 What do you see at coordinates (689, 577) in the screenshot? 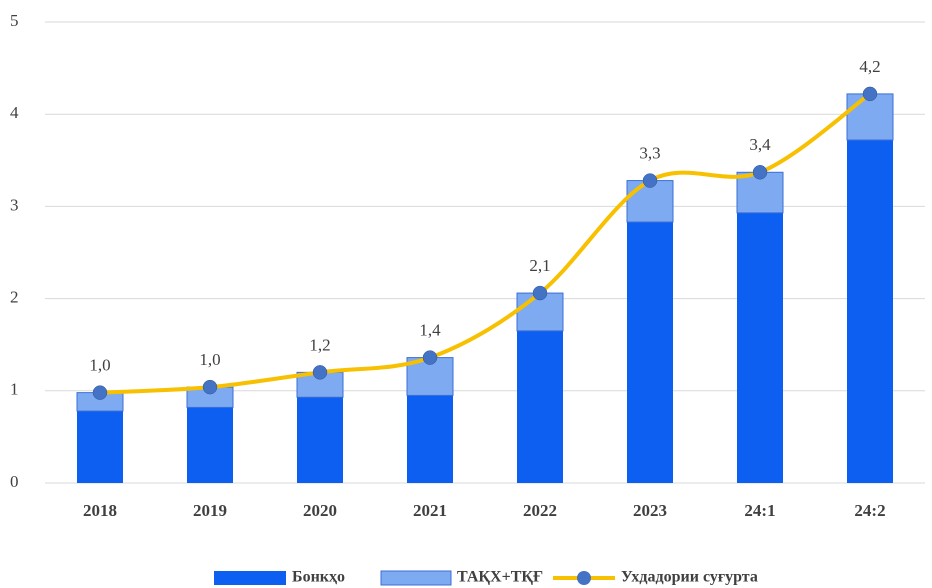
I see `legend-label: Ухдадории суғурта` at bounding box center [689, 577].